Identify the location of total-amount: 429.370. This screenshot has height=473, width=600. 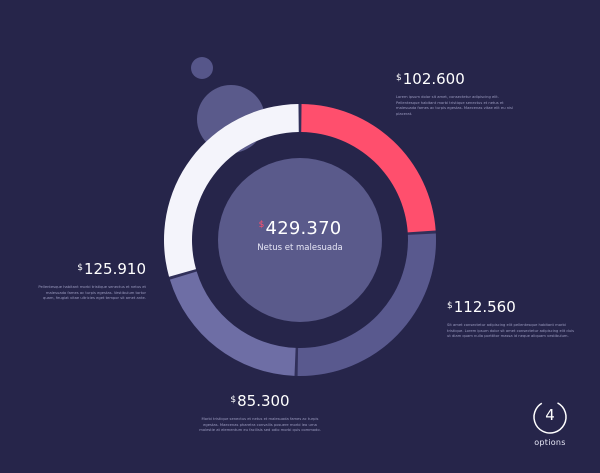
(303, 228).